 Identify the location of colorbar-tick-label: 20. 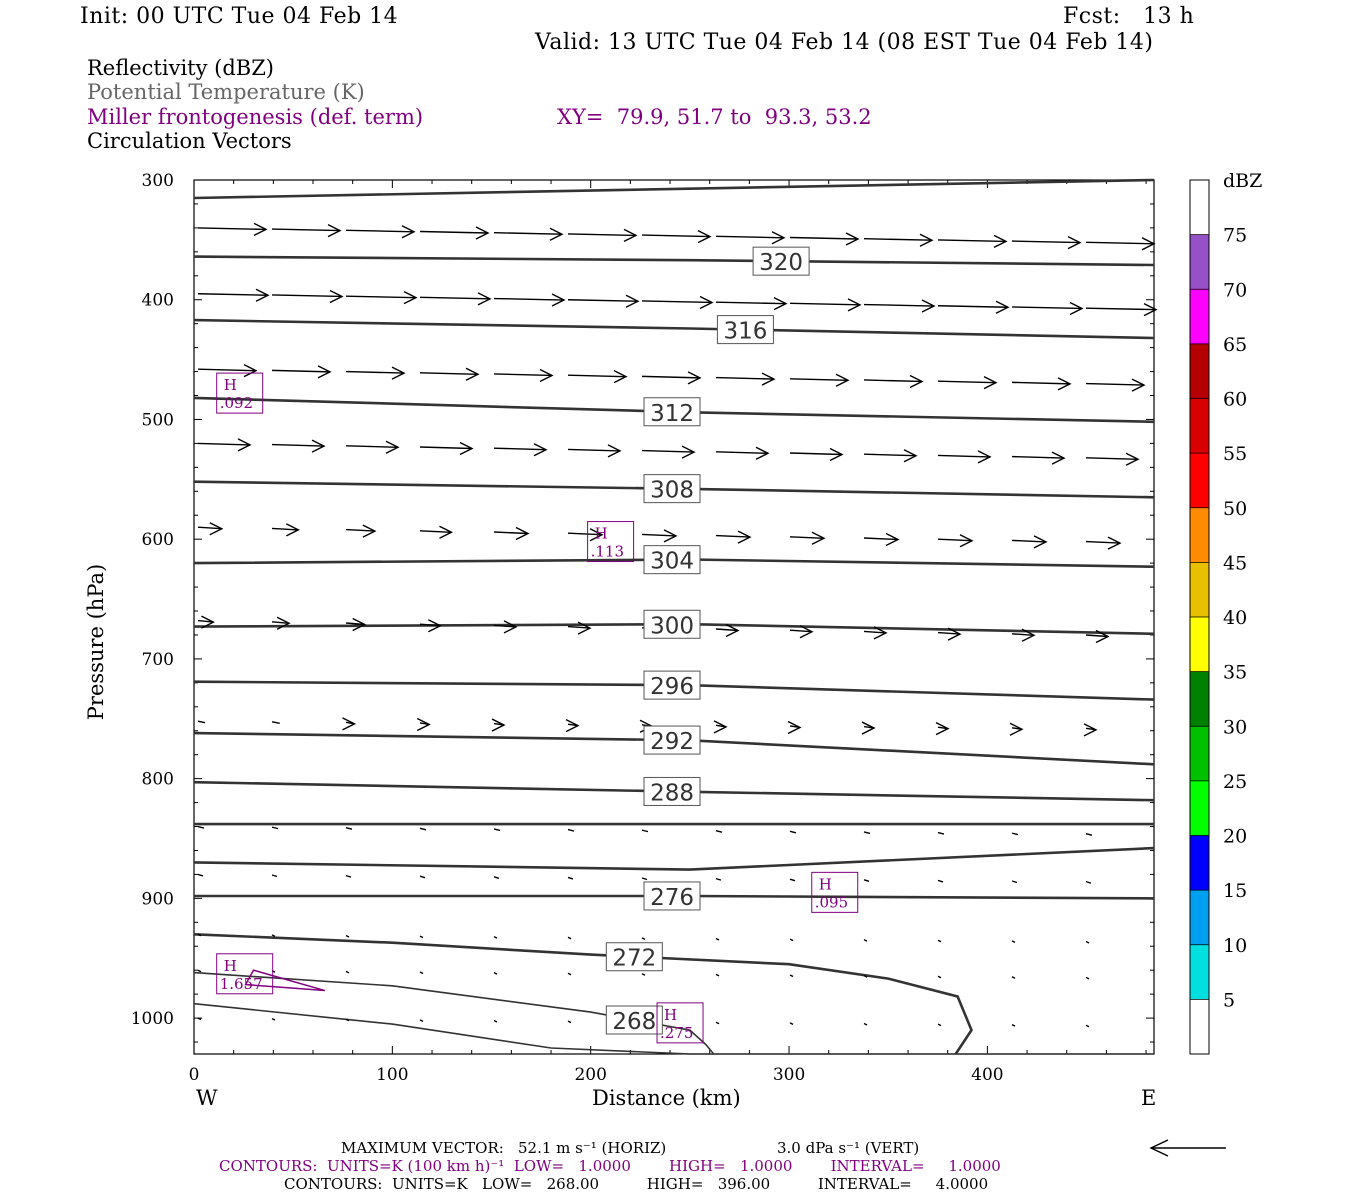
(1235, 837).